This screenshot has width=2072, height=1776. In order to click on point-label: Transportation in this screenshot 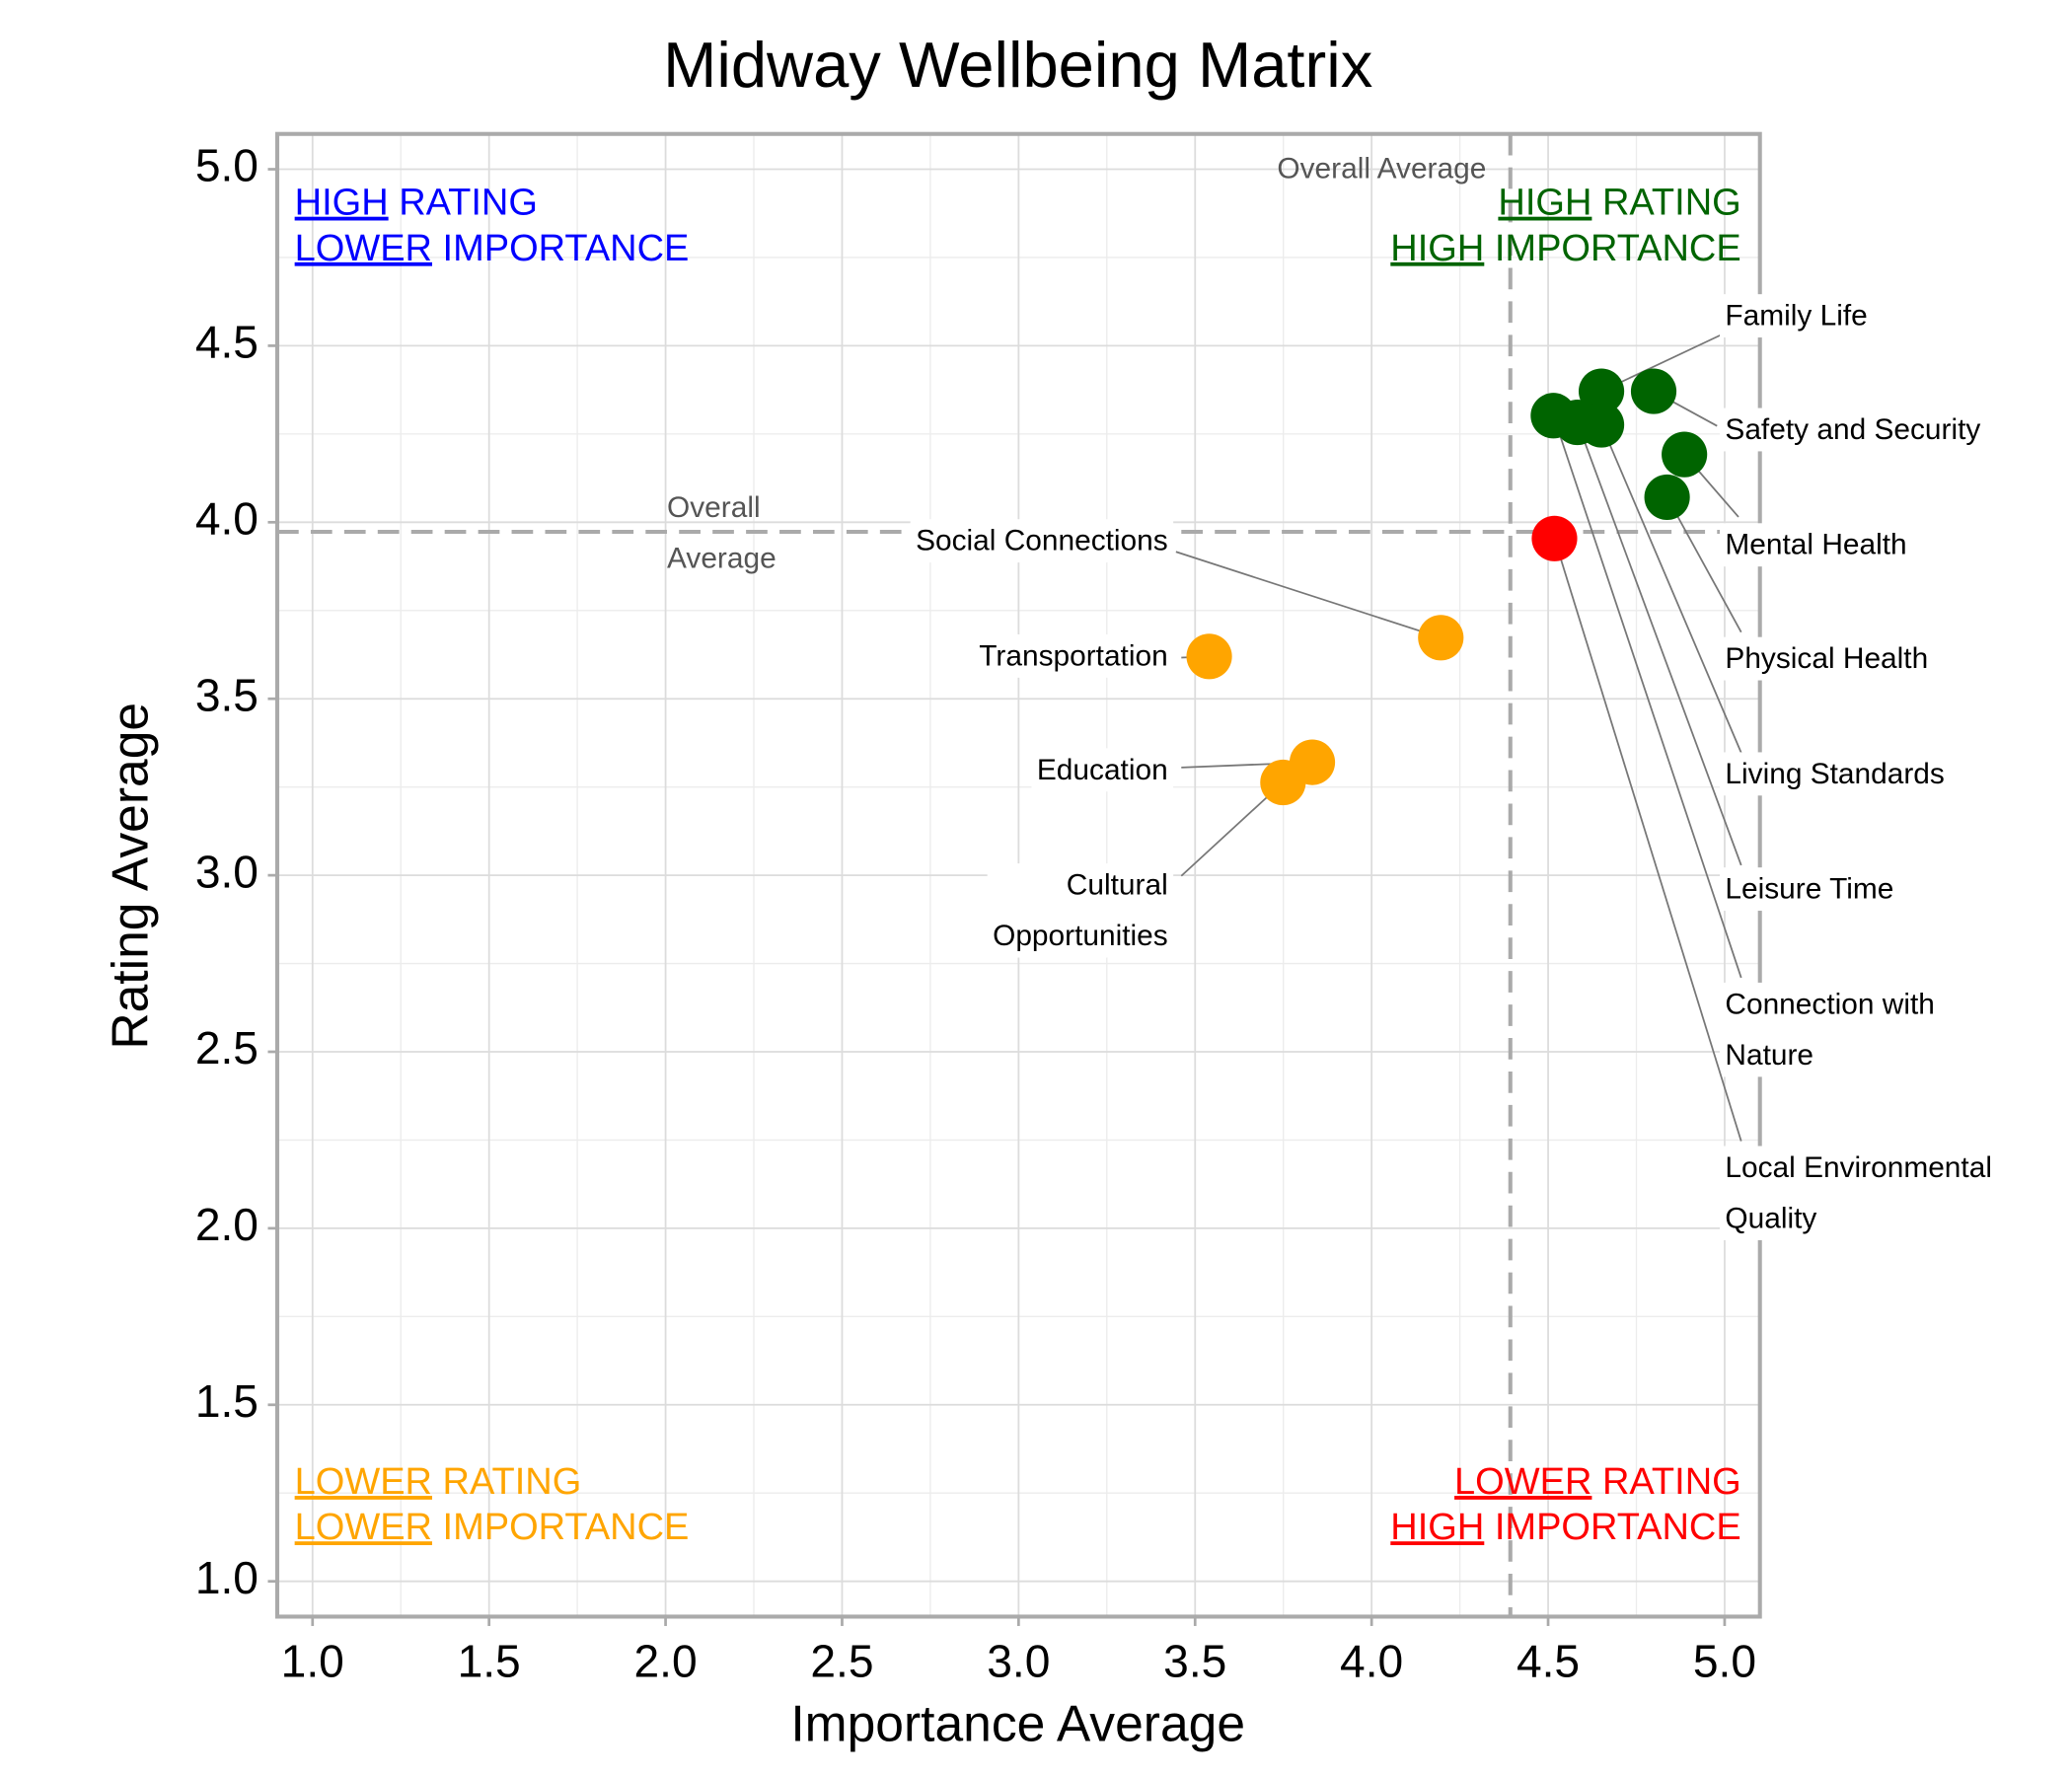, I will do `click(1073, 655)`.